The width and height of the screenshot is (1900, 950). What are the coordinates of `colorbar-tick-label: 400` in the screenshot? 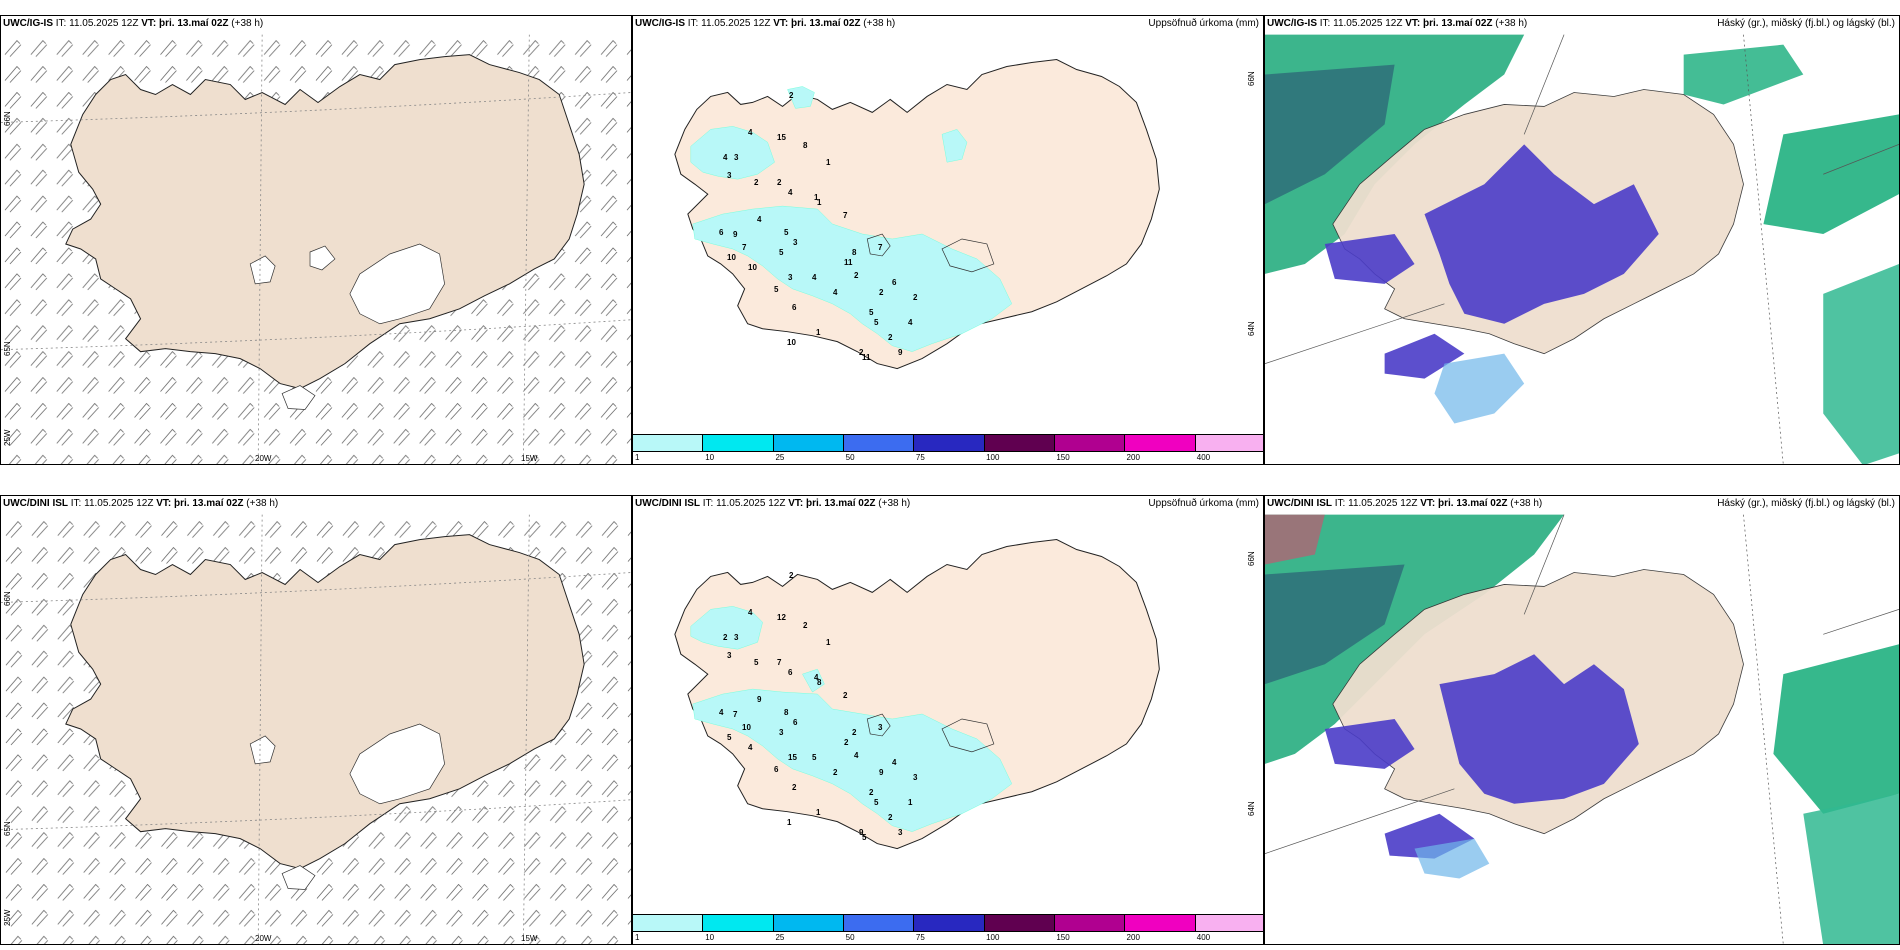 It's located at (1203, 457).